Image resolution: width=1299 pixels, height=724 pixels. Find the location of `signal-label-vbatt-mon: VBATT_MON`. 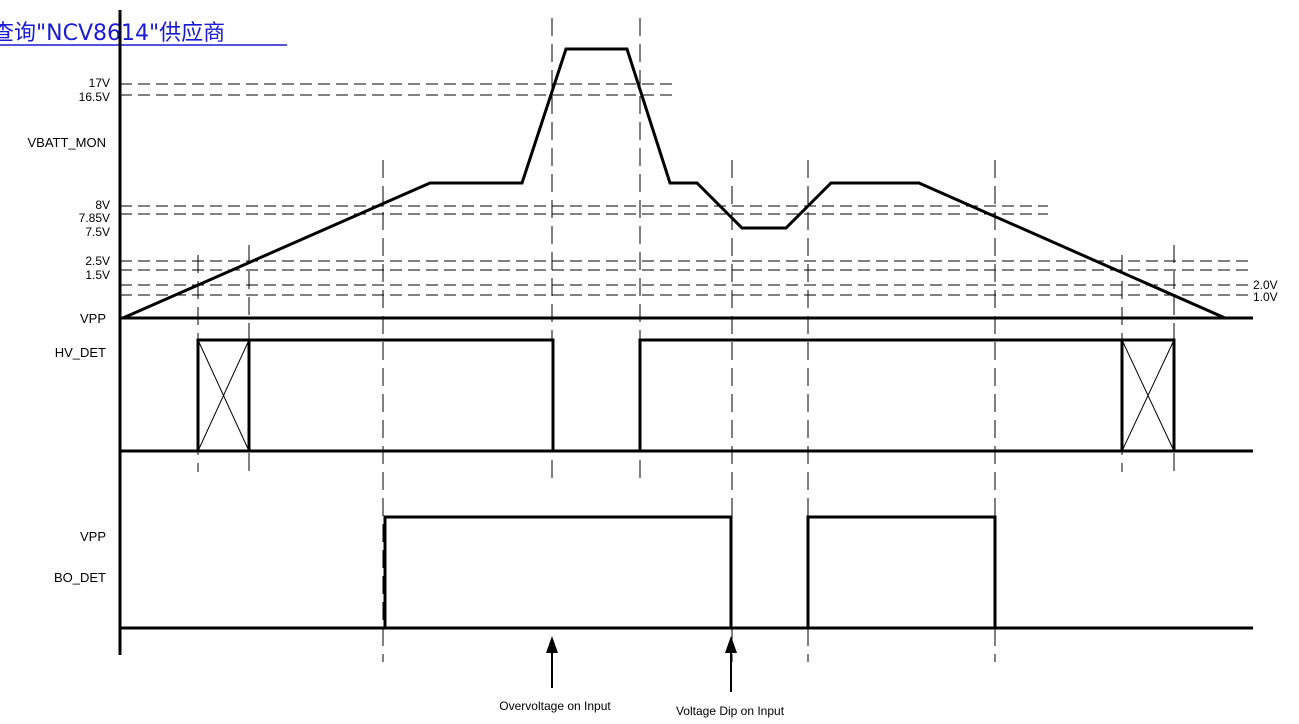

signal-label-vbatt-mon: VBATT_MON is located at coordinates (67, 142).